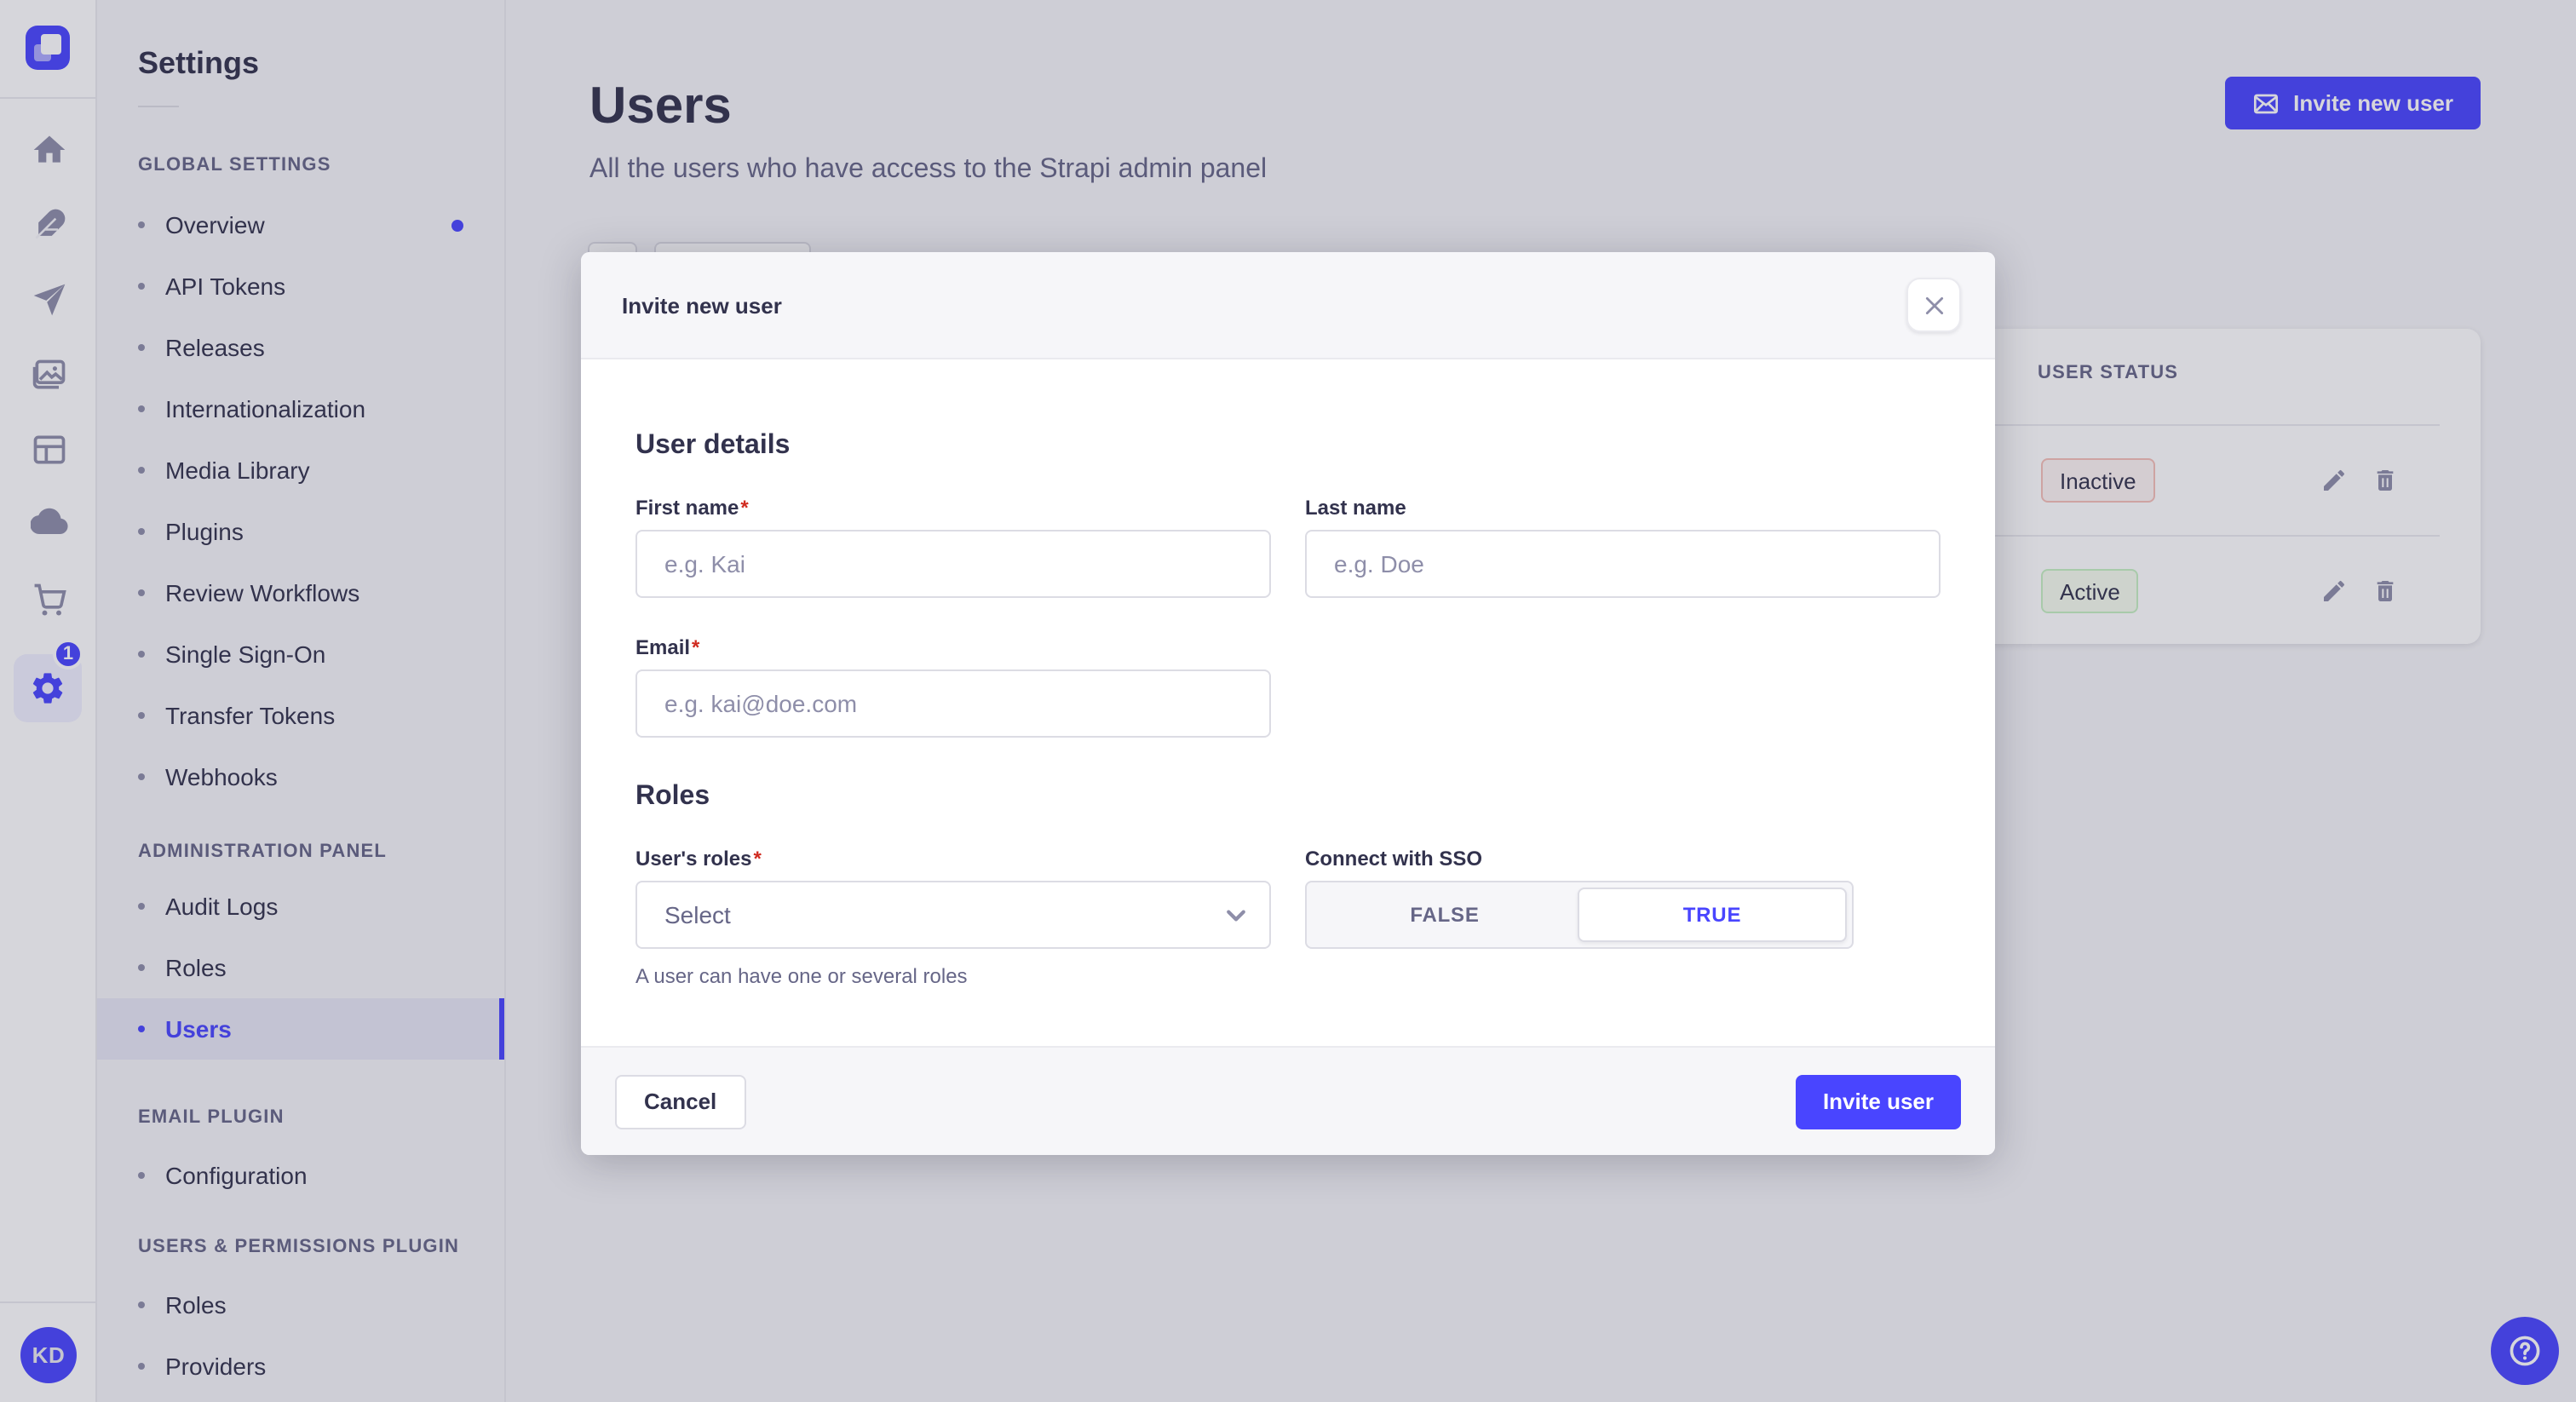  Describe the element at coordinates (2109, 373) in the screenshot. I see `column-header-user-status: USER STATUS` at that location.